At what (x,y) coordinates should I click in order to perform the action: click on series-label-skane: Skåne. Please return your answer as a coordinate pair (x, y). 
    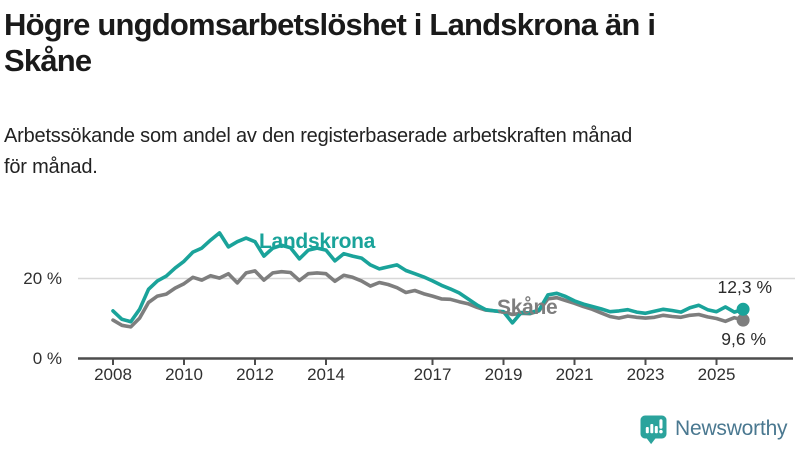
    Looking at the image, I should click on (527, 307).